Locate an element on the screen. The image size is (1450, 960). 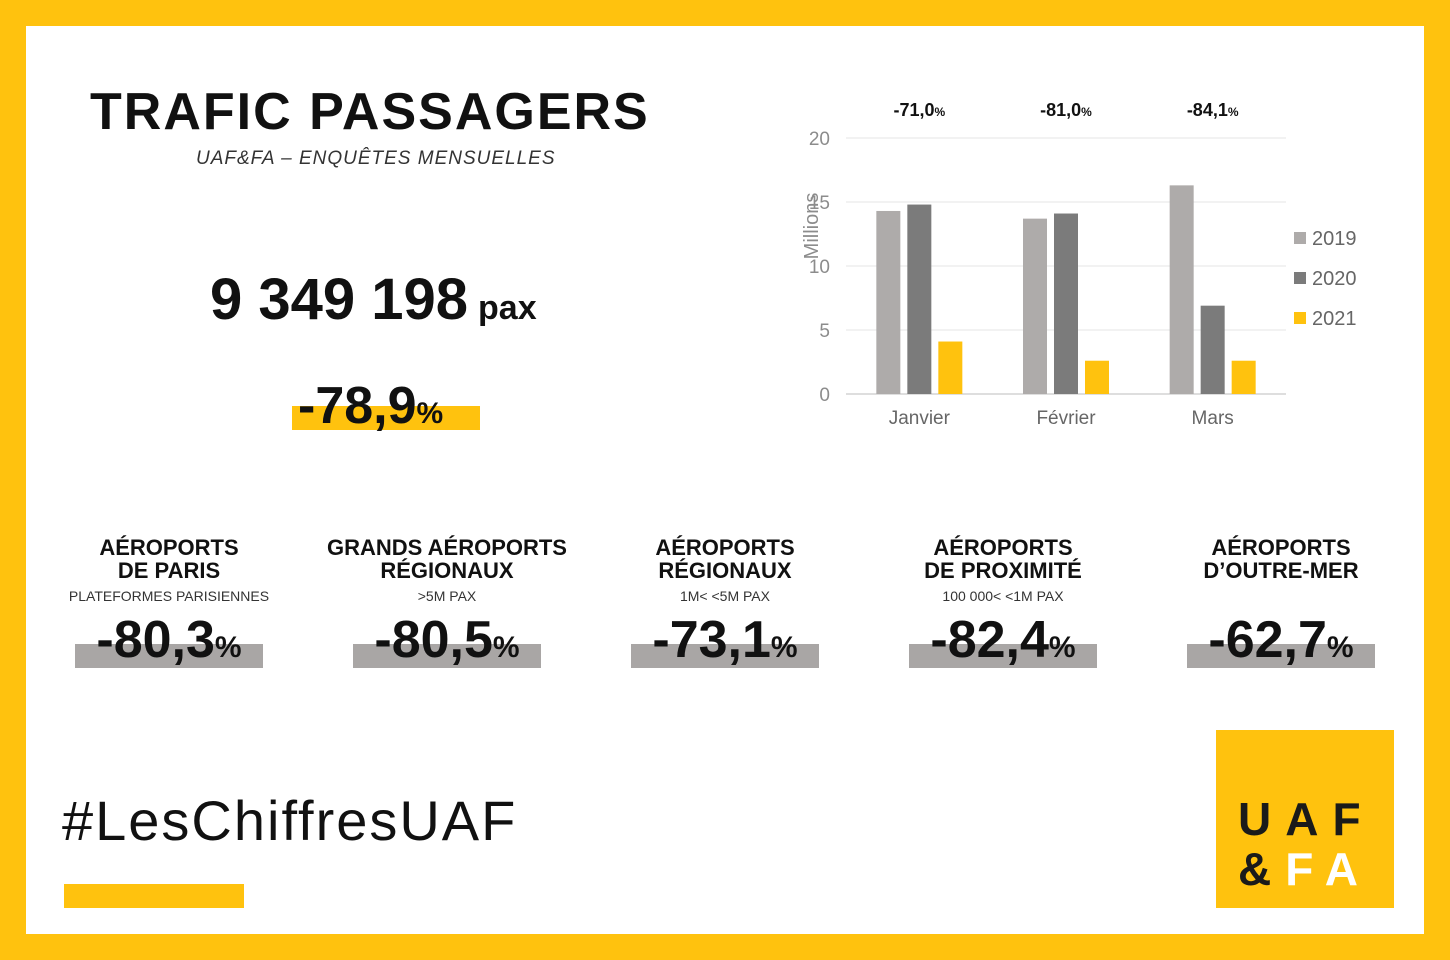
category-subtitle: PLATEFORMES PARISIENNES is located at coordinates (169, 596).